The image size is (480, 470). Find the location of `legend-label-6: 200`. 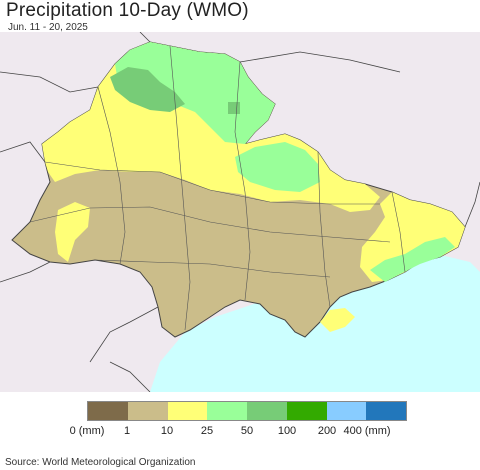

legend-label-6: 200 is located at coordinates (327, 431).